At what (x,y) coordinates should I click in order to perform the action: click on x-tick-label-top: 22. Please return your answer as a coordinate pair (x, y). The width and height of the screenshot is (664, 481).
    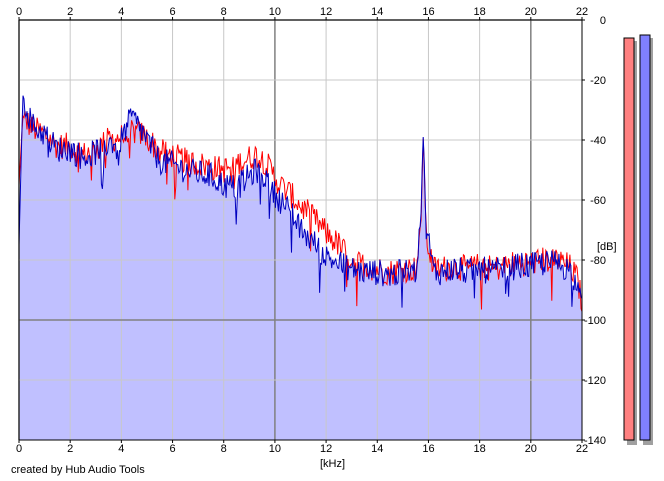
    Looking at the image, I should click on (582, 12).